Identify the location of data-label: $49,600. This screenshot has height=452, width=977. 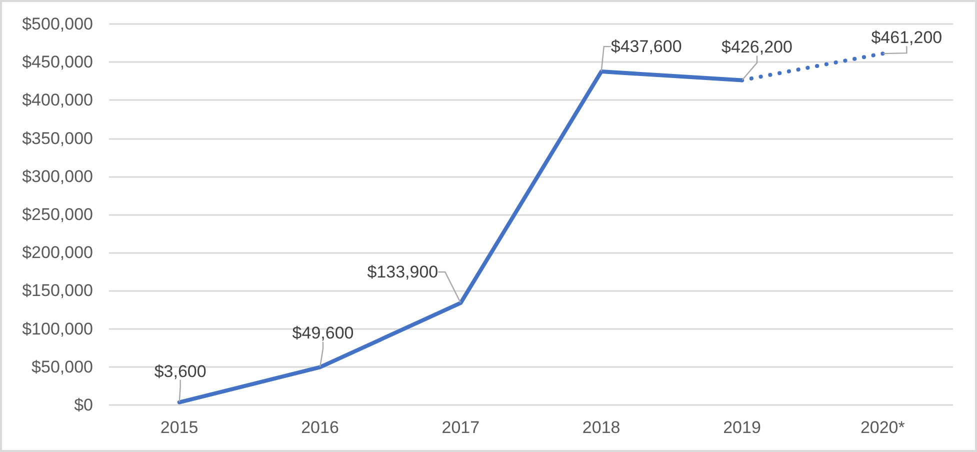
(323, 333).